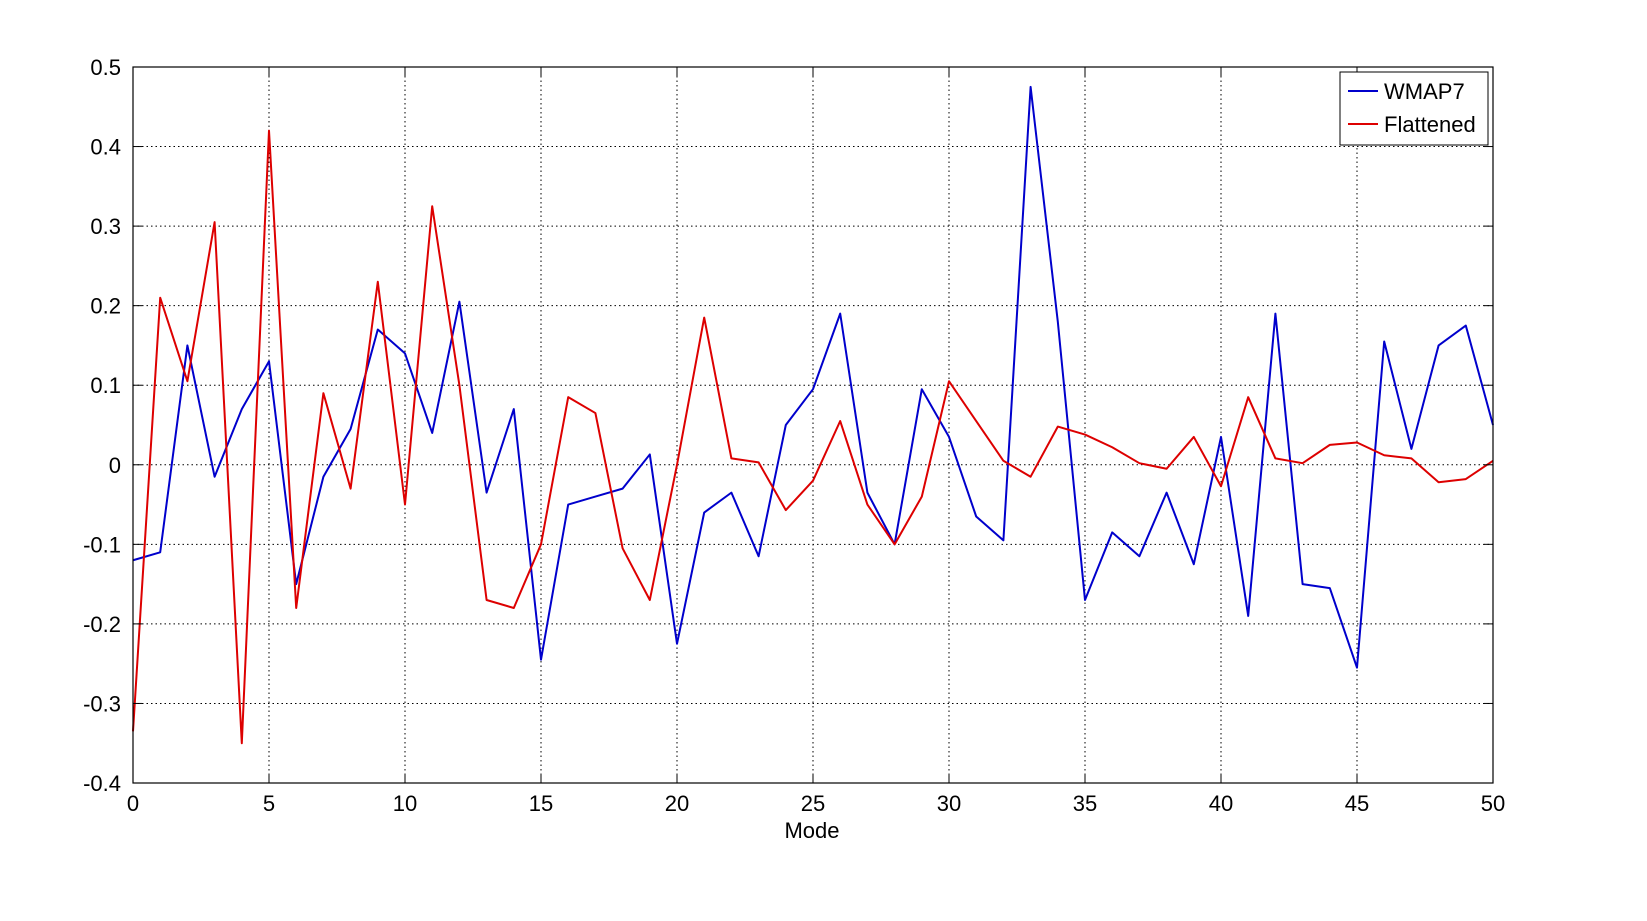 Image resolution: width=1647 pixels, height=921 pixels. What do you see at coordinates (102, 544) in the screenshot?
I see `y-tick-label: -0.1` at bounding box center [102, 544].